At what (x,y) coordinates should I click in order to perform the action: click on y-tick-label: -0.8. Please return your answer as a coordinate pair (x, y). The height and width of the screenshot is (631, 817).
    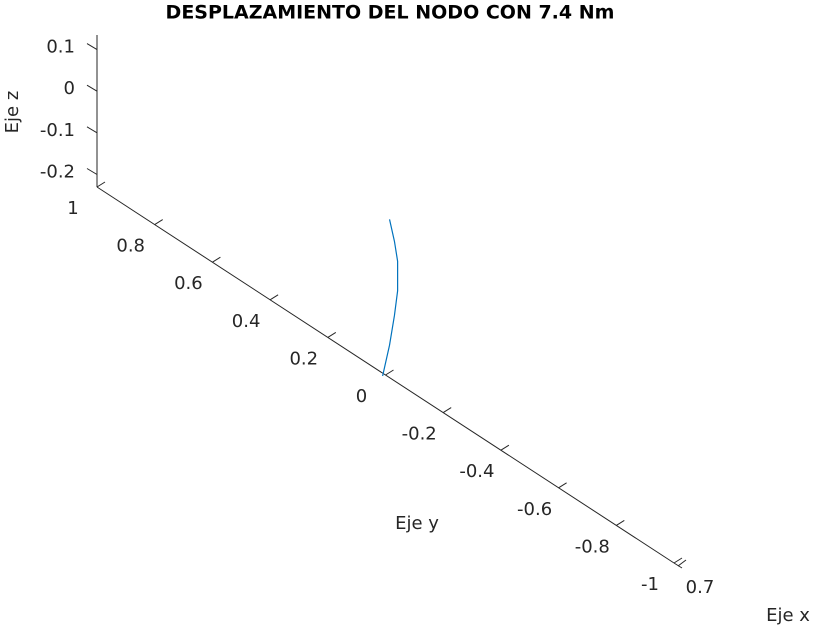
    Looking at the image, I should click on (592, 546).